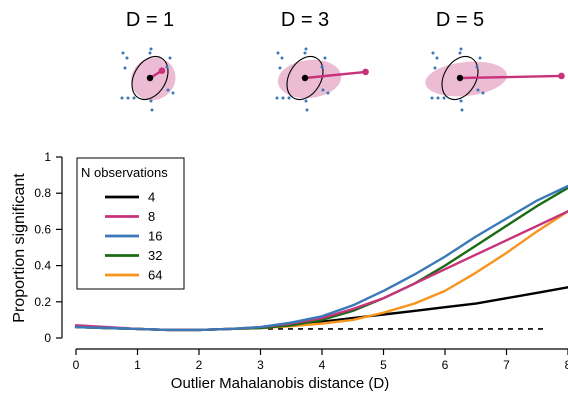 The image size is (568, 397). What do you see at coordinates (137, 365) in the screenshot?
I see `x-tick-label: 1` at bounding box center [137, 365].